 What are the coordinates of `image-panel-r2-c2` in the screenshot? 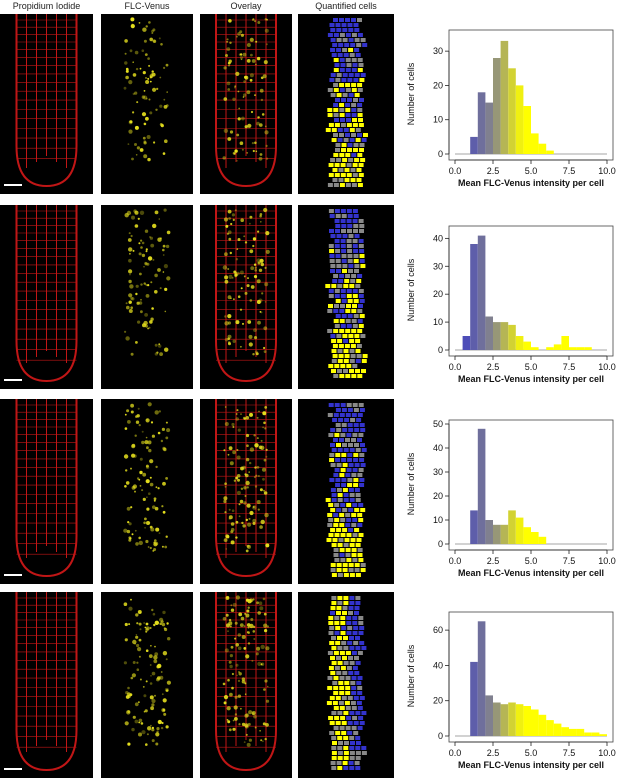 It's located at (147, 297).